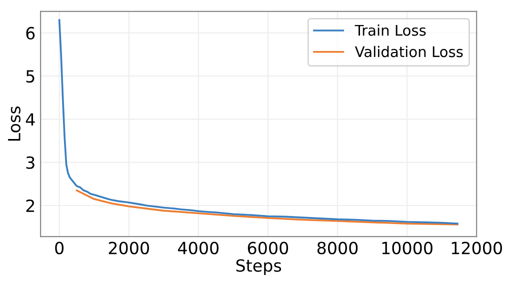 Image resolution: width=507 pixels, height=285 pixels. Describe the element at coordinates (198, 248) in the screenshot. I see `x-tick-label: 4000` at that location.